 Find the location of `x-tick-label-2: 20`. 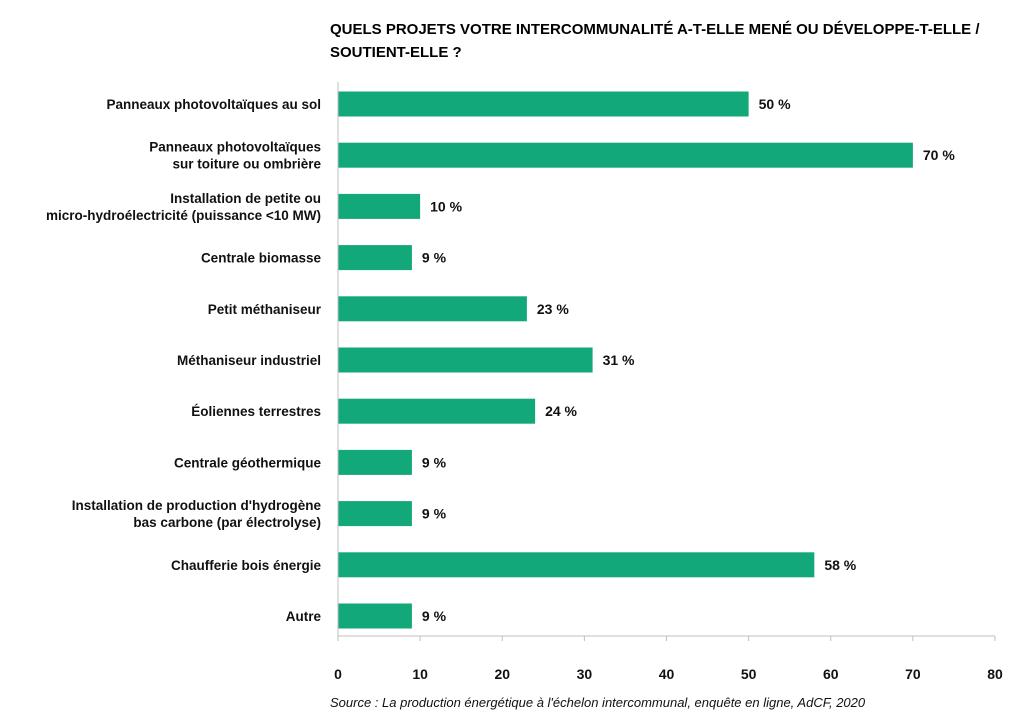

x-tick-label-2: 20 is located at coordinates (502, 674).